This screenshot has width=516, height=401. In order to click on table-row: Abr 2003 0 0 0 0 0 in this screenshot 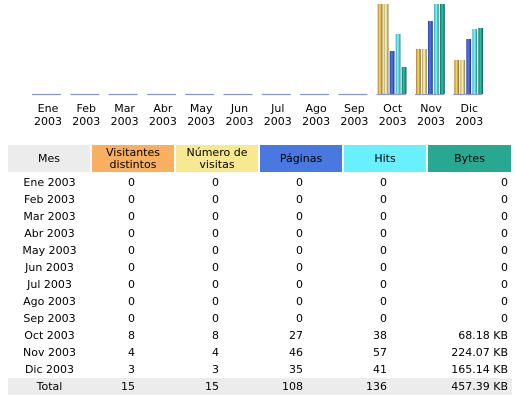, I will do `click(260, 233)`.